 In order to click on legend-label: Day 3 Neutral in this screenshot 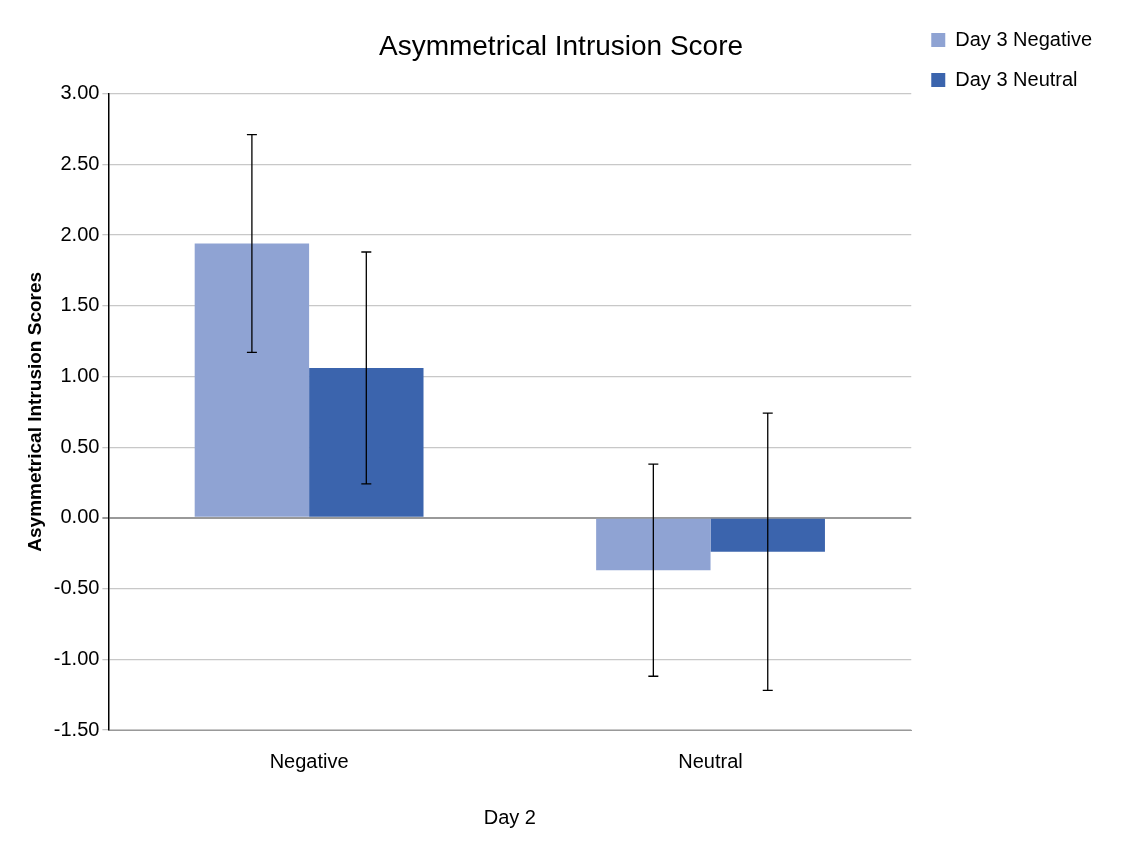, I will do `click(1016, 78)`.